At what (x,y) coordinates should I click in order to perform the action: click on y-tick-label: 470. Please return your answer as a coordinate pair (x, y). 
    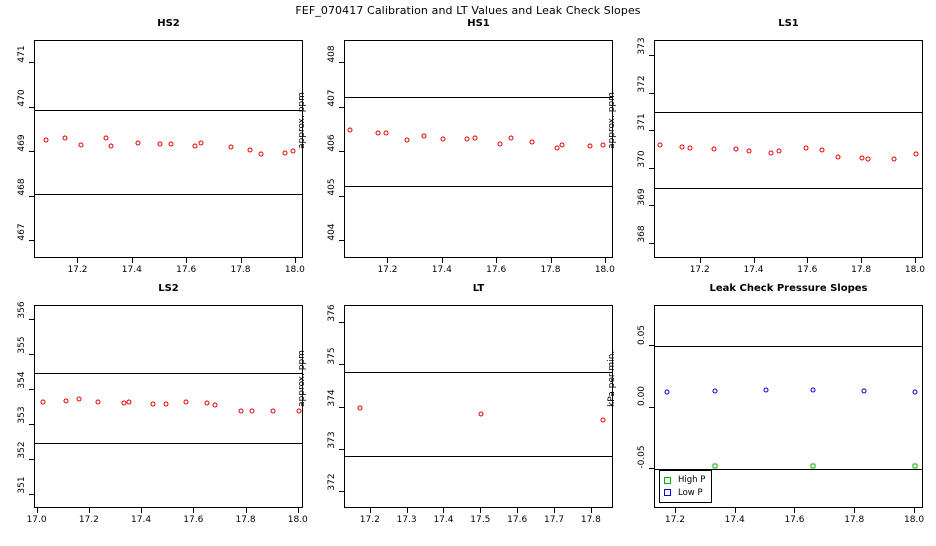
    Looking at the image, I should click on (22, 98).